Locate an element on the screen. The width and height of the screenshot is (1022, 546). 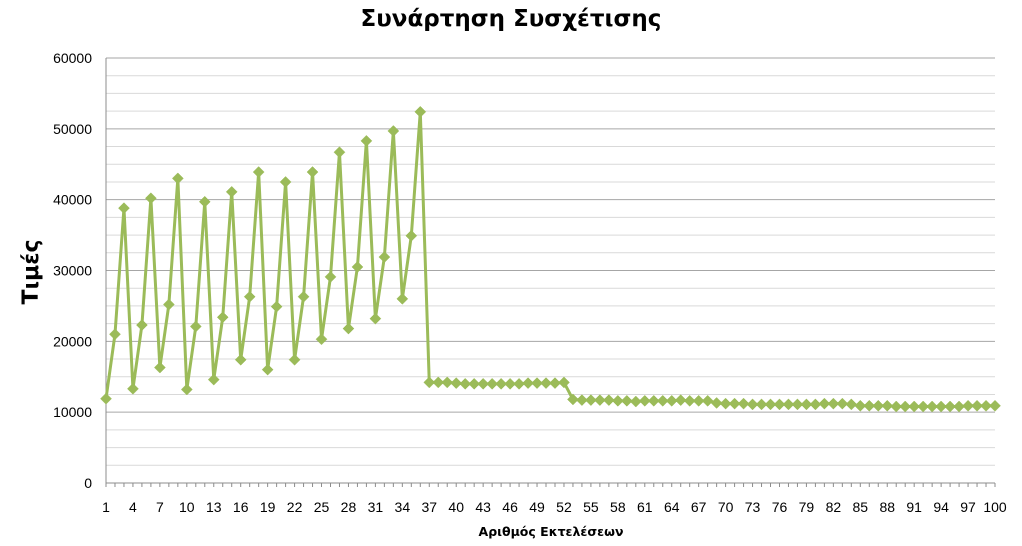
x-axis-label: Αριθμός Εκτελέσεων is located at coordinates (551, 531).